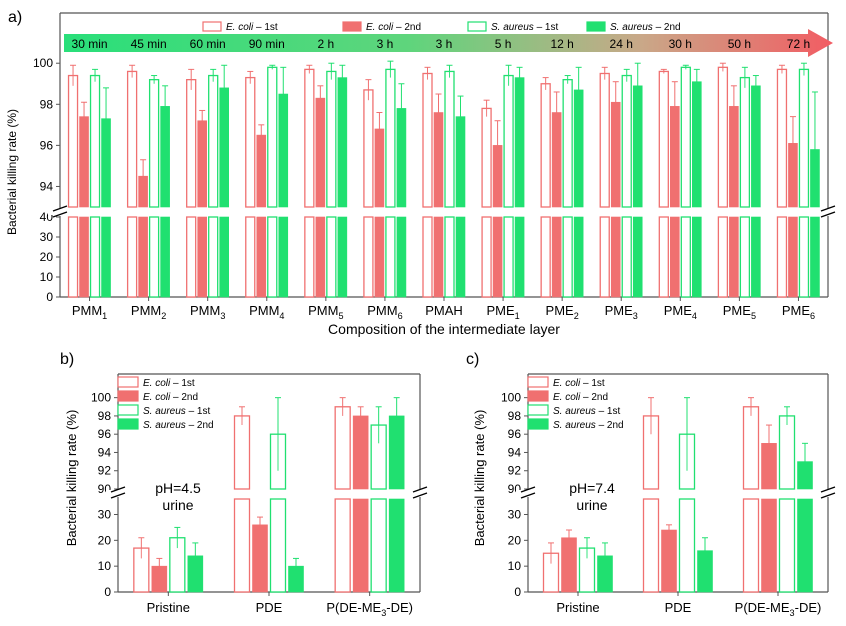 The image size is (846, 626). Describe the element at coordinates (519, 142) in the screenshot. I see `panel-a-bar-s3-c7` at that location.